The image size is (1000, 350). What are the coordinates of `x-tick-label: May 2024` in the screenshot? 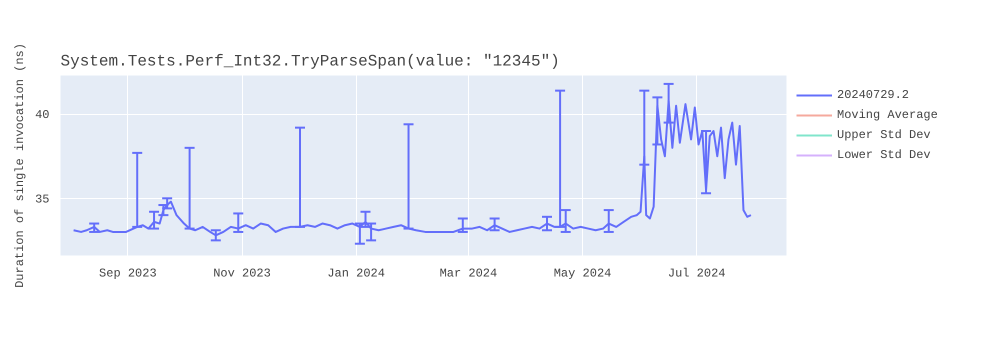 It's located at (583, 273).